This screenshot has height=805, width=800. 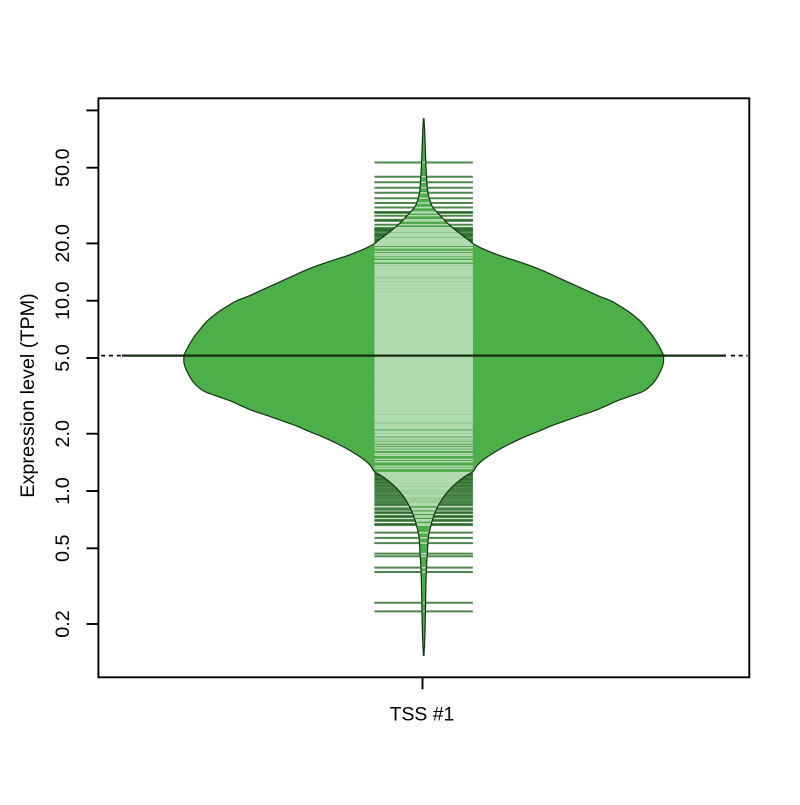 I want to click on svg-text: 0.2, so click(x=63, y=624).